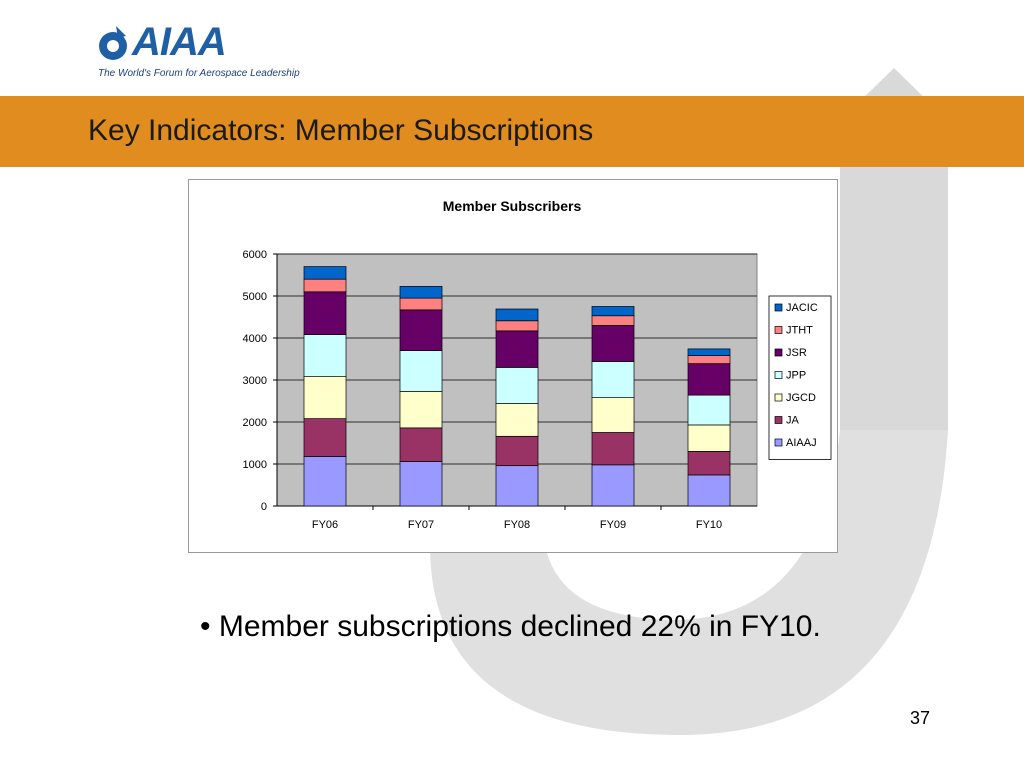 The image size is (1024, 768). I want to click on y-tick-label: 3000, so click(255, 381).